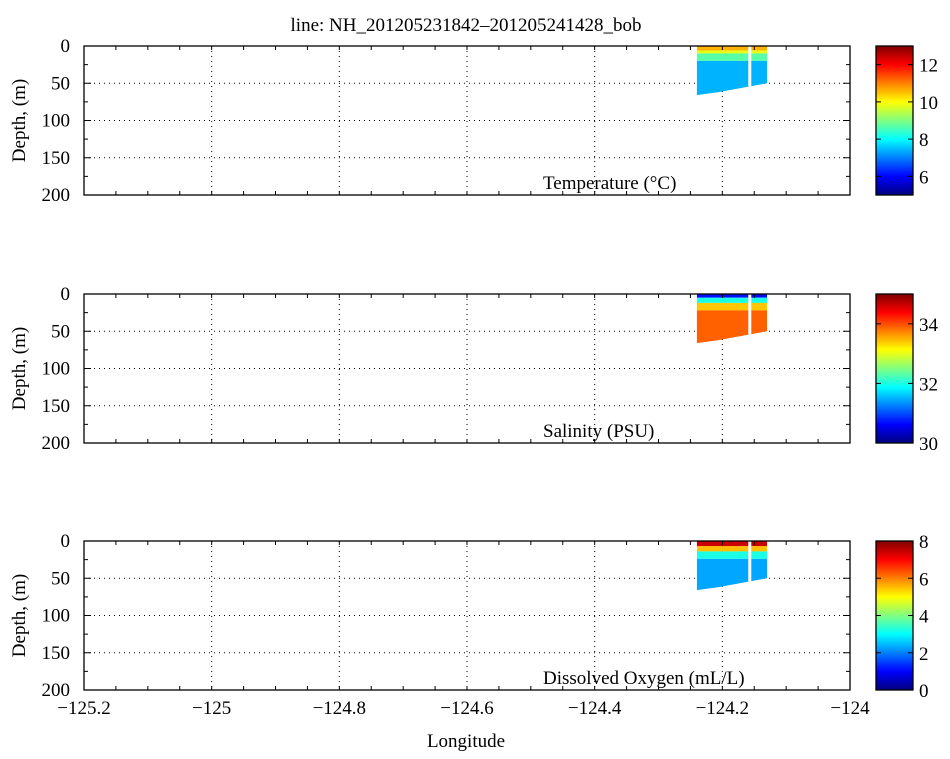  What do you see at coordinates (211, 708) in the screenshot?
I see `x-tick-label: −125` at bounding box center [211, 708].